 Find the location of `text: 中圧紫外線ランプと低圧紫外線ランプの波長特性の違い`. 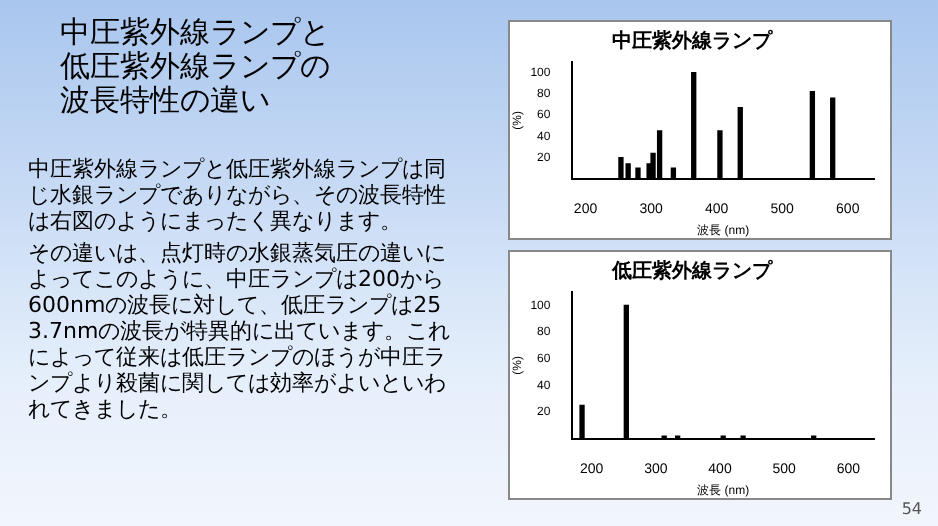

text: 中圧紫外線ランプと低圧紫外線ランプの波長特性の違い is located at coordinates (196, 66).